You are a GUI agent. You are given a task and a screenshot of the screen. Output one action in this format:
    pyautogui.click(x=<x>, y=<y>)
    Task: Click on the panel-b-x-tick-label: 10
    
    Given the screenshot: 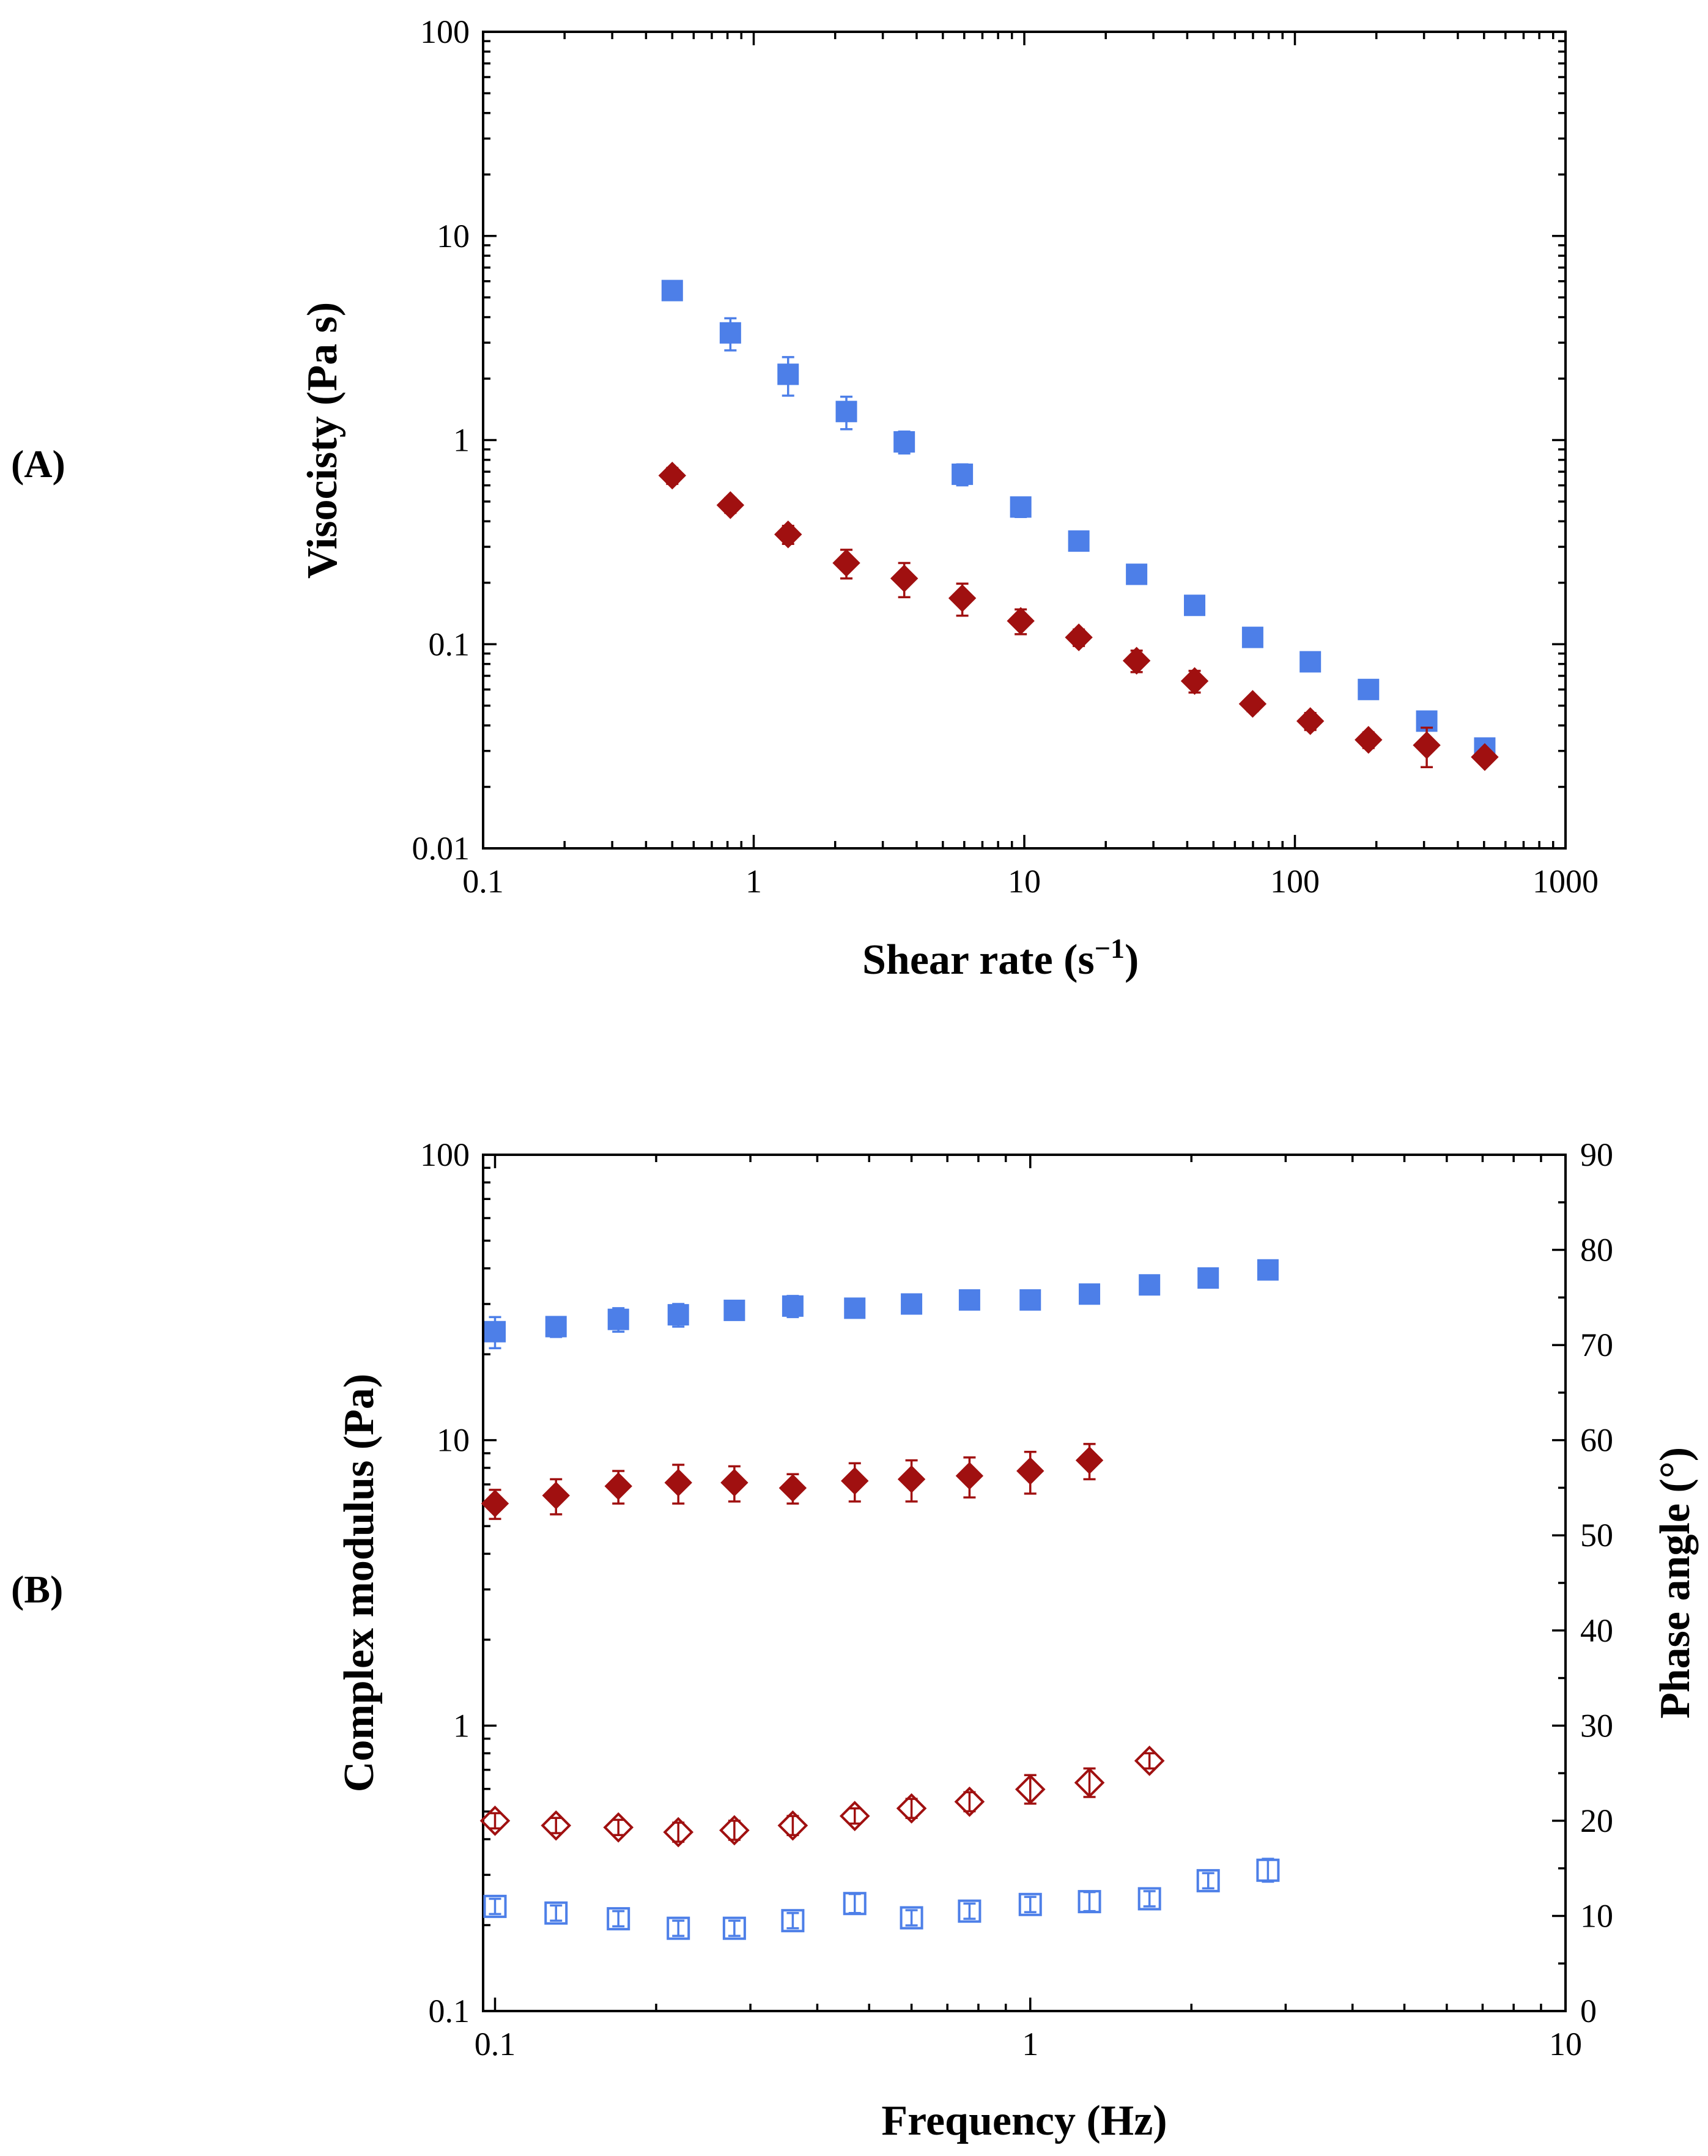 What is the action you would take?
    pyautogui.click(x=1565, y=2044)
    